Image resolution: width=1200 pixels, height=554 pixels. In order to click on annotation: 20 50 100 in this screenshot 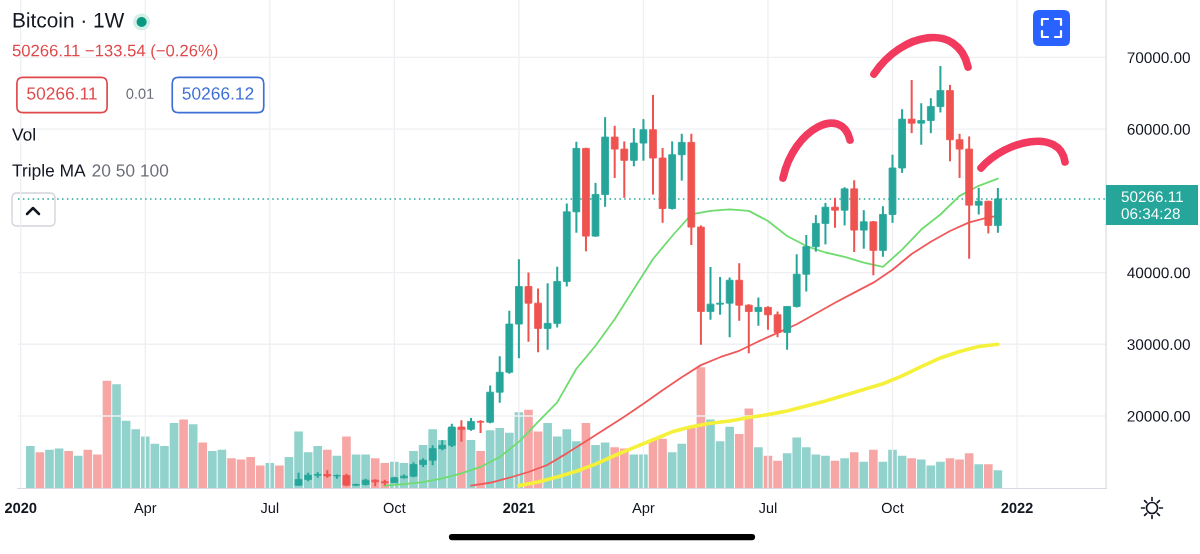, I will do `click(130, 170)`.